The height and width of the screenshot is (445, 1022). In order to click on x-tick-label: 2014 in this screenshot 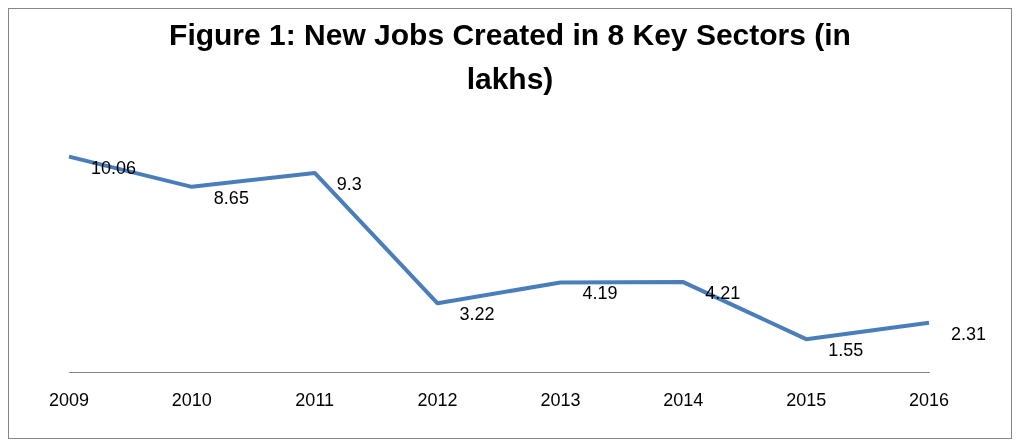, I will do `click(683, 400)`.